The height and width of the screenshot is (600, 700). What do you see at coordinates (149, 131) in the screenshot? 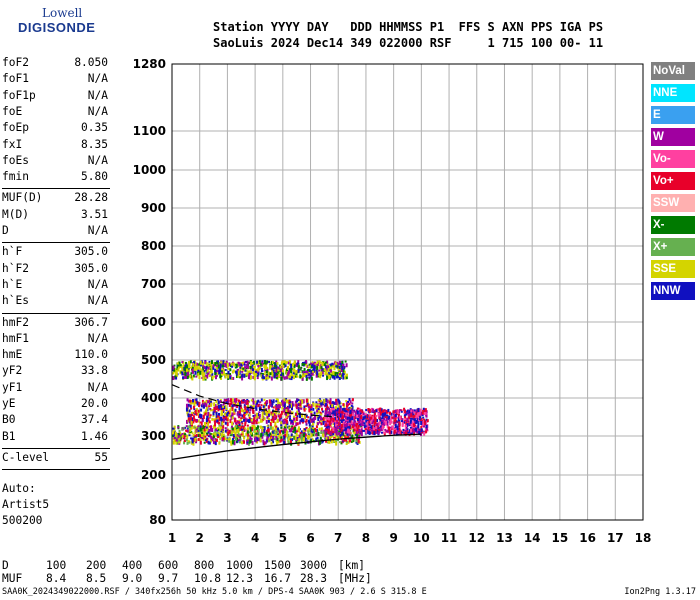
I see `y-tick-label: 1100` at bounding box center [149, 131].